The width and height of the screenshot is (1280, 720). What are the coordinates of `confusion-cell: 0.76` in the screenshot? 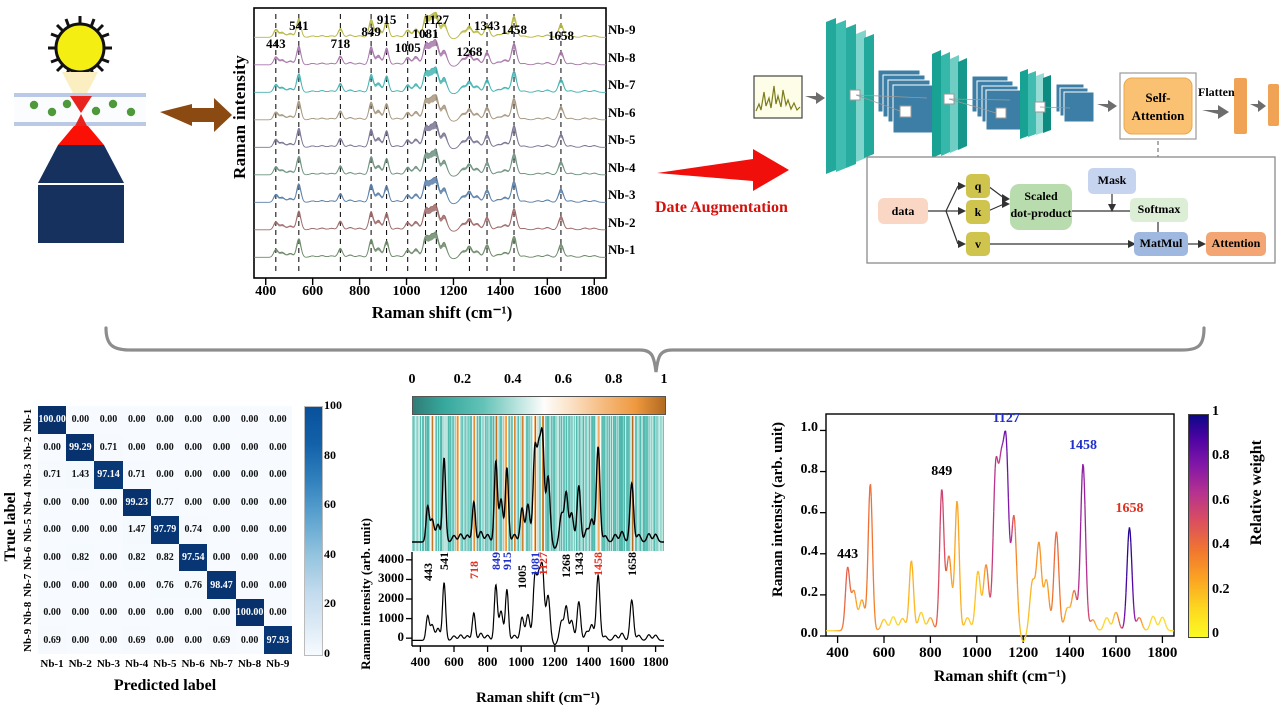 It's located at (193, 585).